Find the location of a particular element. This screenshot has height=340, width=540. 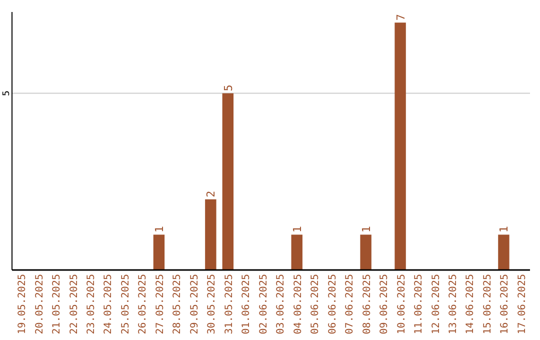

x-tick-label: 27.05.2025 is located at coordinates (160, 304).